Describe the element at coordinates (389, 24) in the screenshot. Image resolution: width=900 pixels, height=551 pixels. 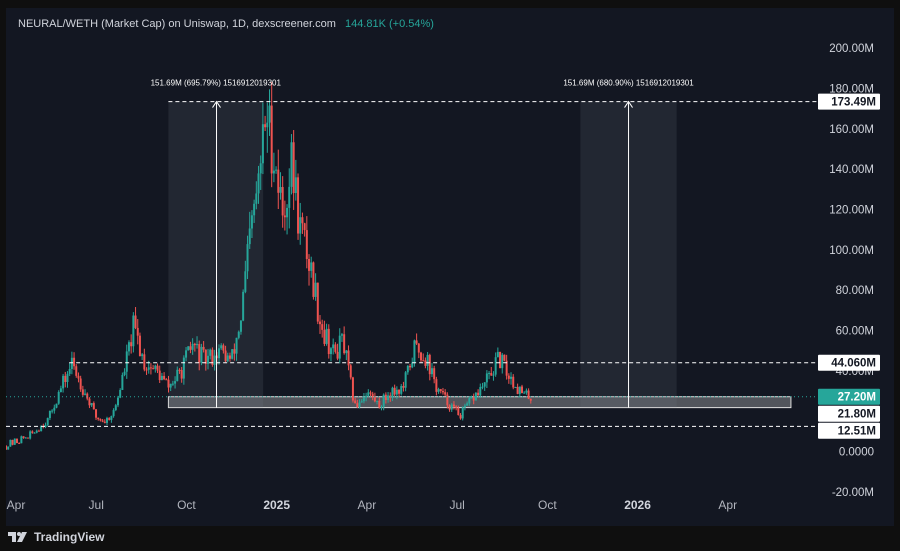
I see `price-change: 144.81K (+0.54%)` at that location.